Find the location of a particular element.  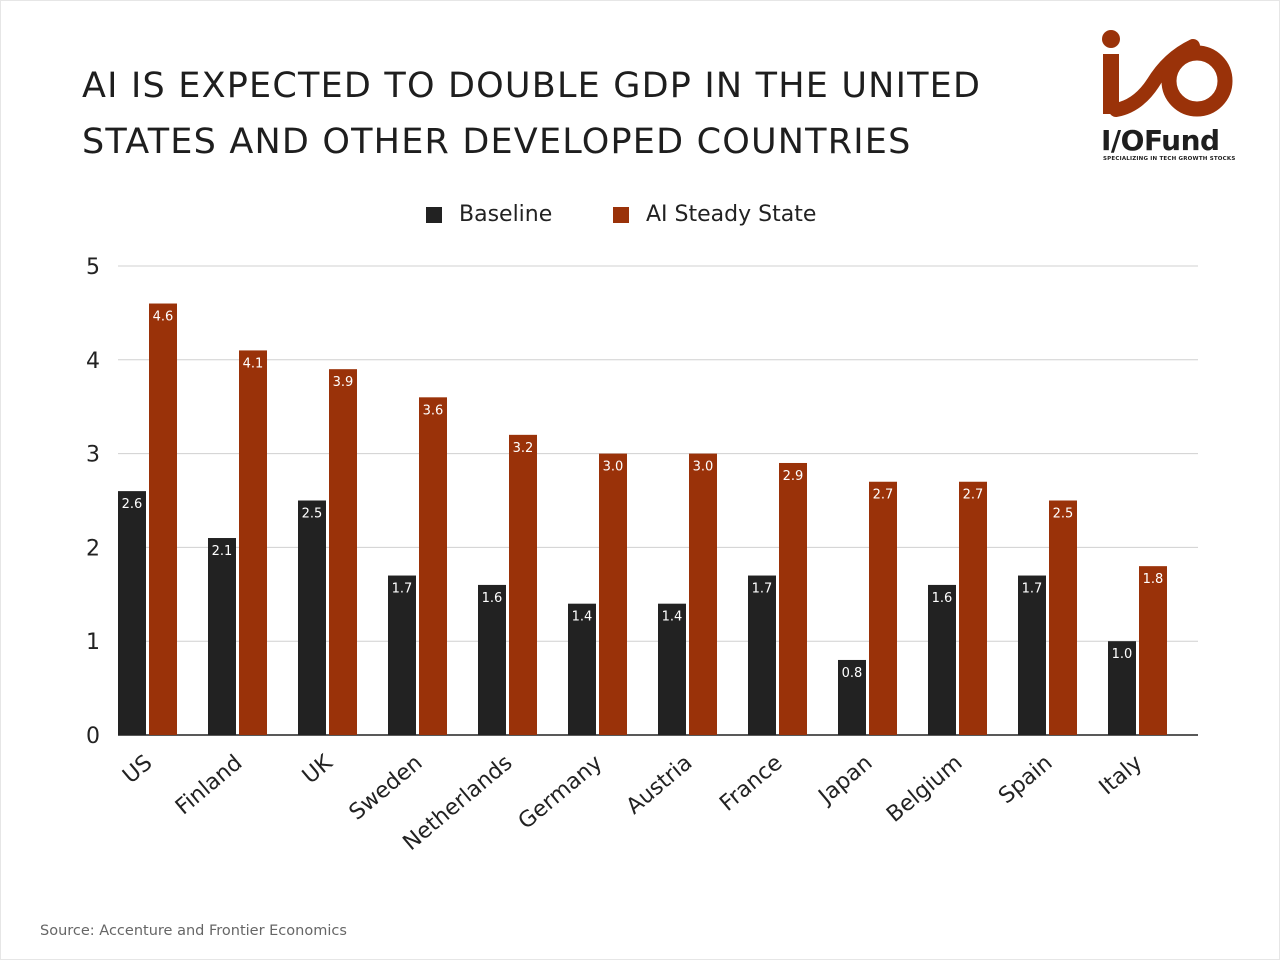

x-tick-label-us: US is located at coordinates (137, 769).